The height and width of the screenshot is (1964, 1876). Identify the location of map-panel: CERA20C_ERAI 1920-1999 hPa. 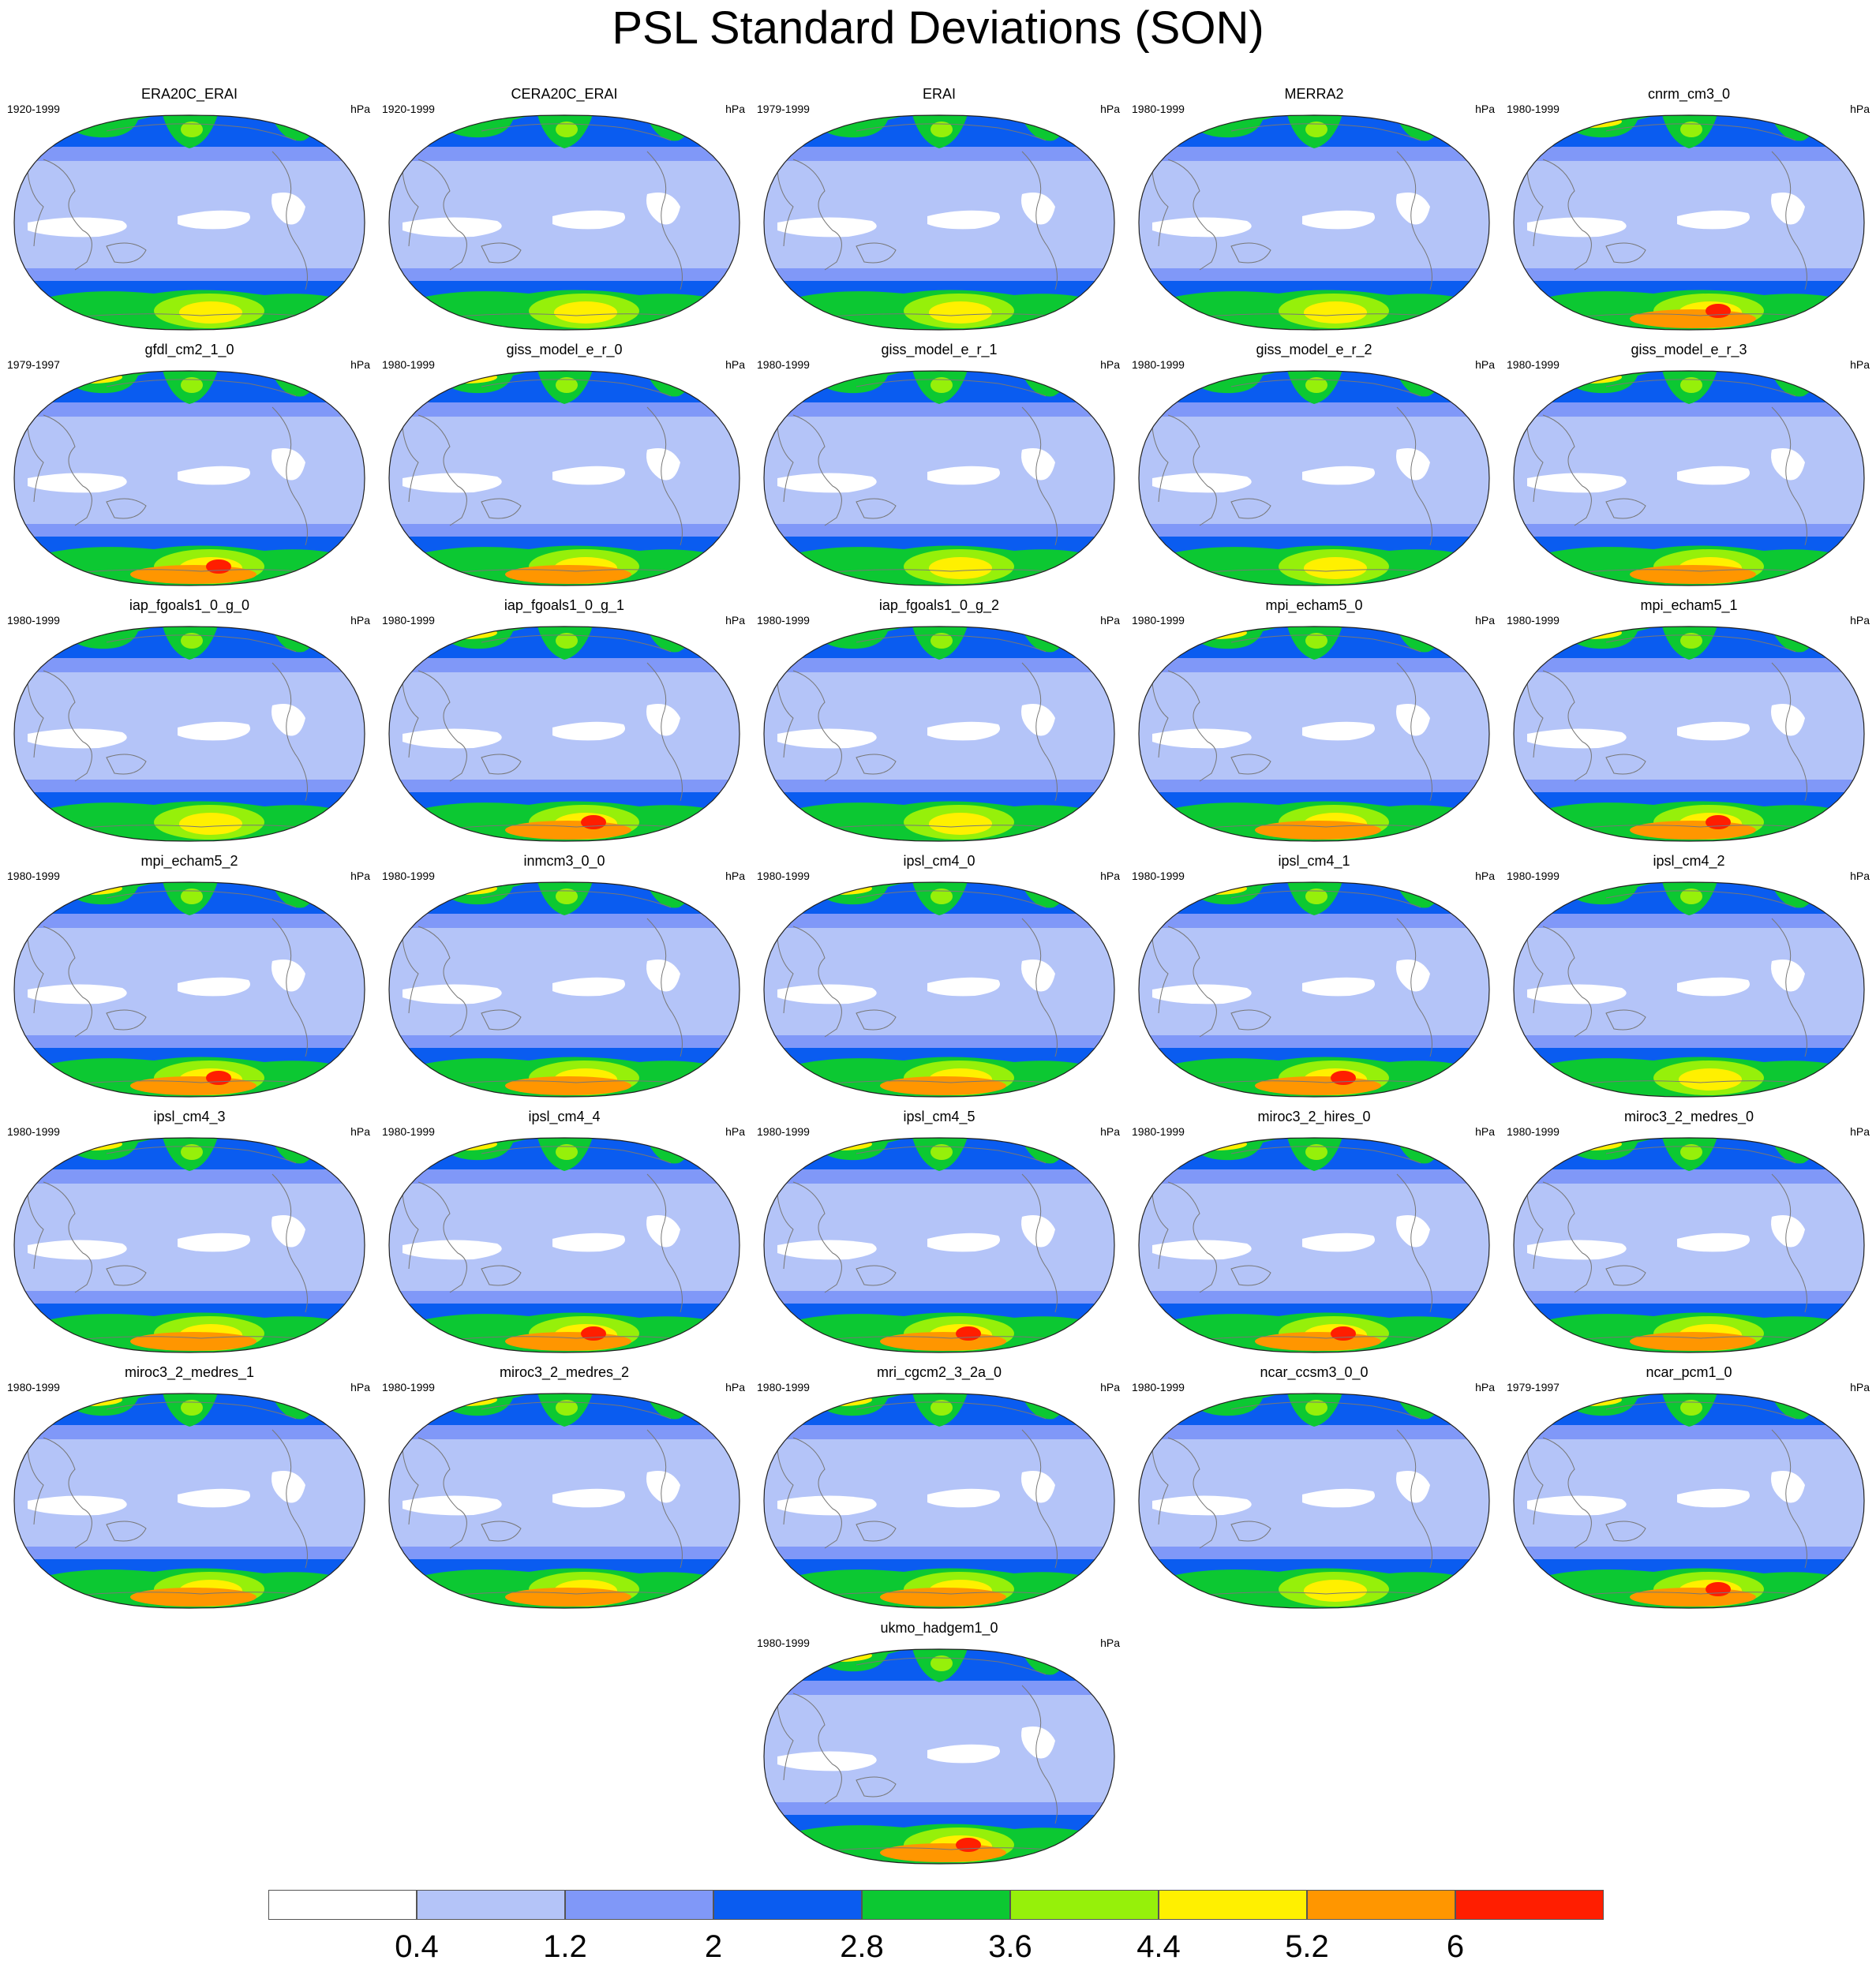
(564, 211).